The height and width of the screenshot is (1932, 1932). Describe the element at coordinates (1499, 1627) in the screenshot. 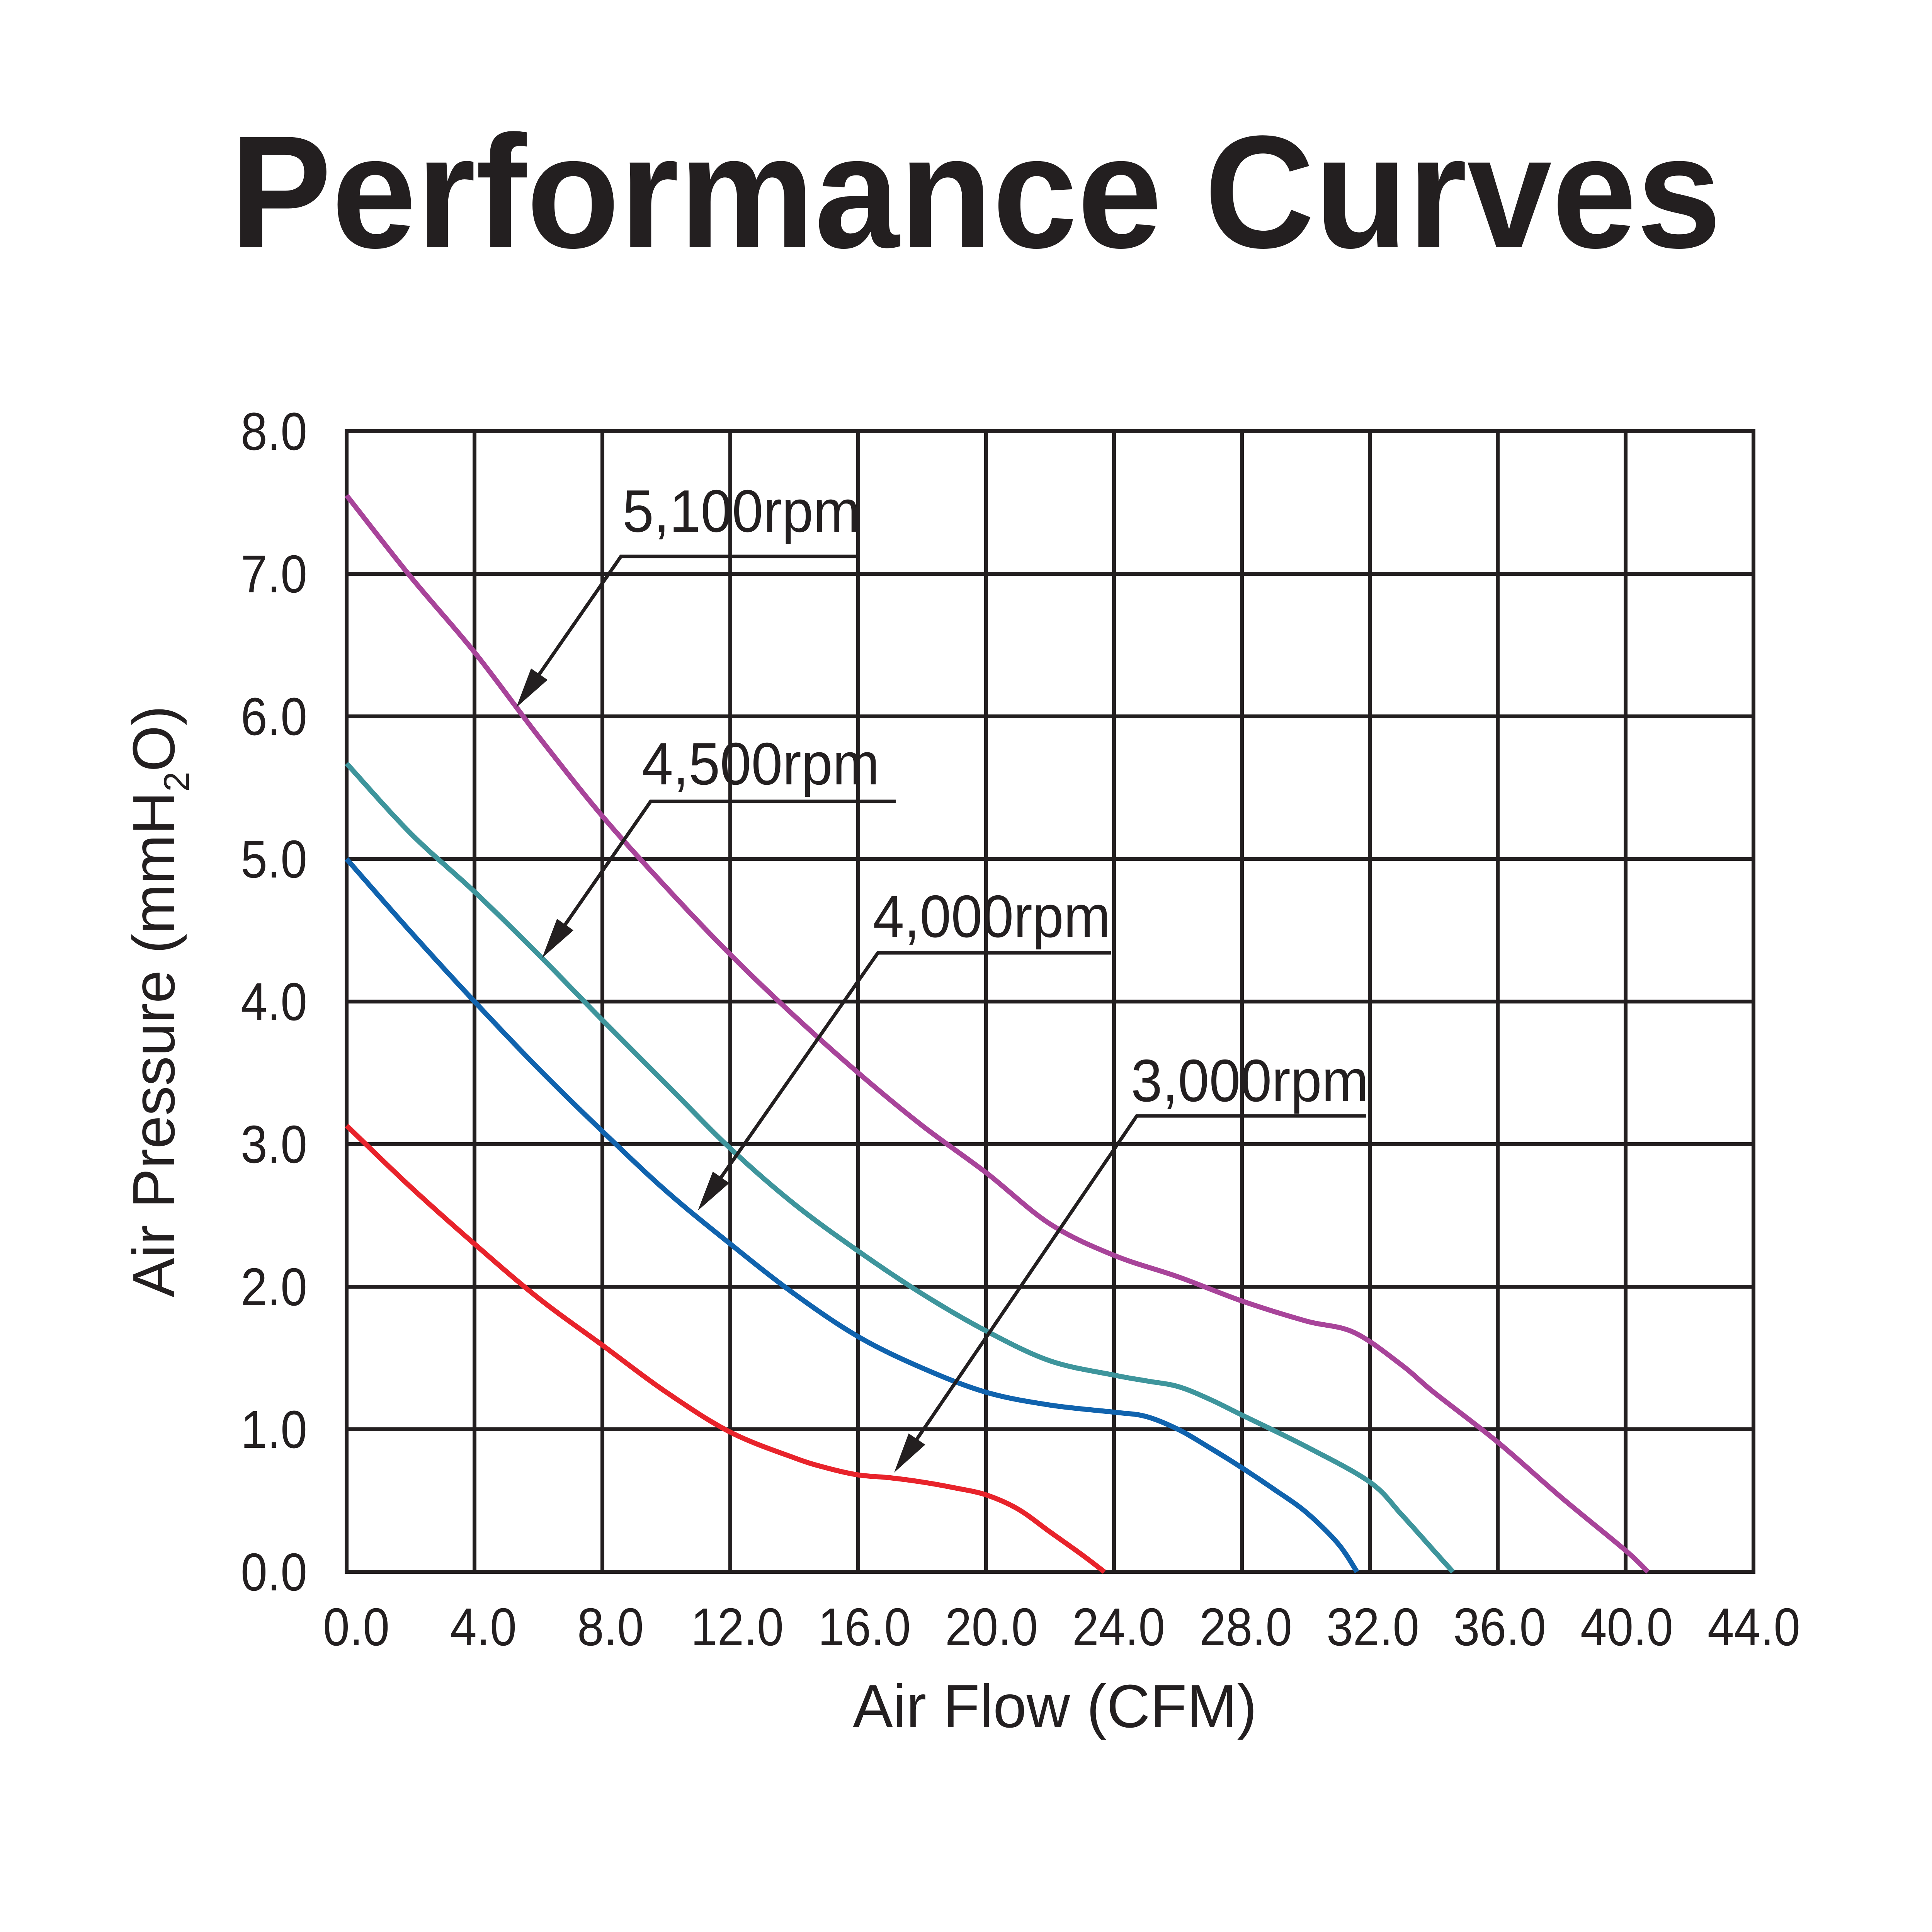

I see `svg-text: 36.0` at that location.